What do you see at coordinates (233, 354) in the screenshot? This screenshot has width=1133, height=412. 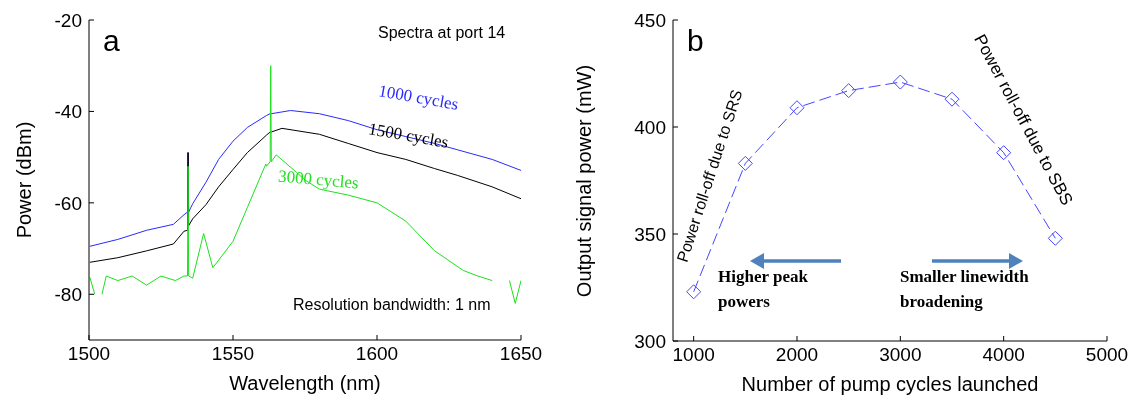 I see `x-tick-label: 1550` at bounding box center [233, 354].